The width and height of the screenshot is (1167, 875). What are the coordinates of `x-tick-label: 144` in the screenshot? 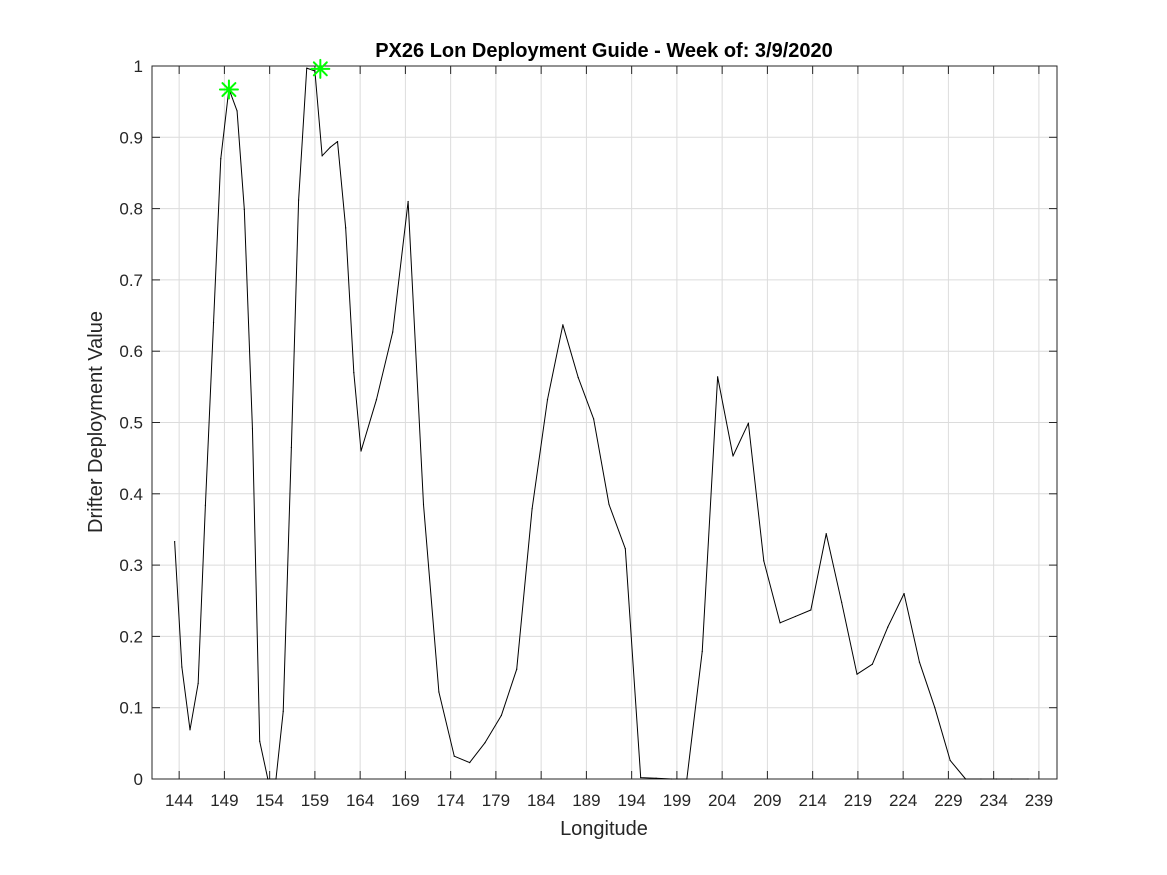 It's located at (179, 800).